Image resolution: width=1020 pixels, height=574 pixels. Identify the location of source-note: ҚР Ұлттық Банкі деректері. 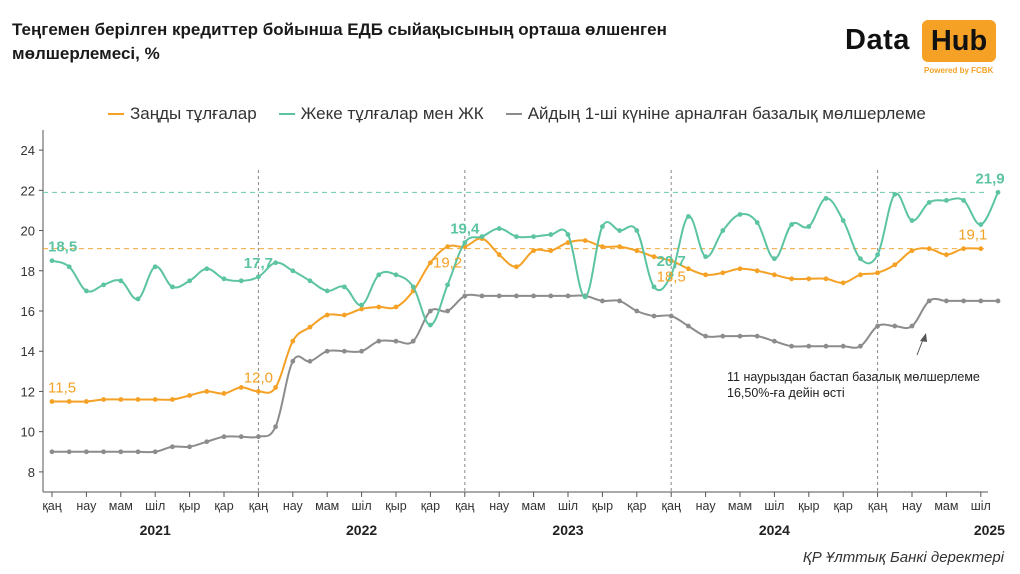
(903, 557).